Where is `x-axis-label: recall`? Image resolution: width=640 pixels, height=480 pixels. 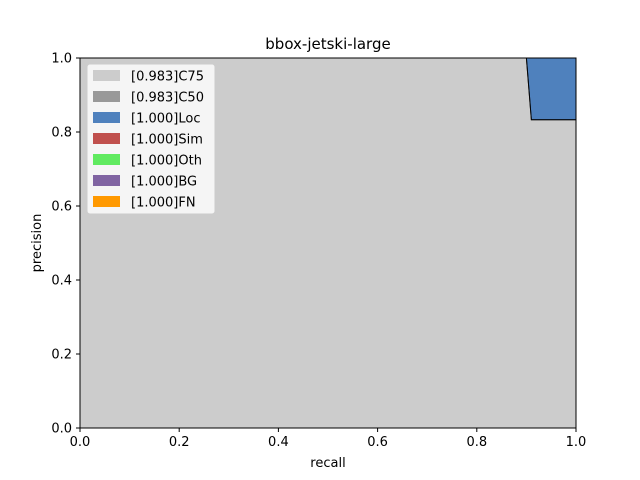 x-axis-label: recall is located at coordinates (327, 463).